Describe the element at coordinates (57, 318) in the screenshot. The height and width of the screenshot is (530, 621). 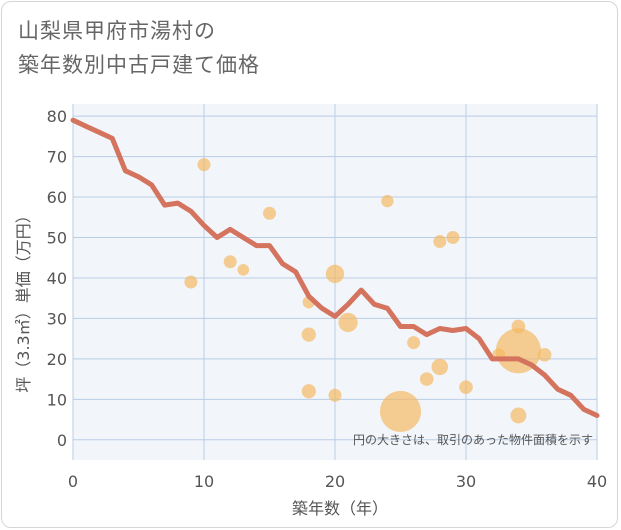
I see `y-tick-label: 30` at that location.